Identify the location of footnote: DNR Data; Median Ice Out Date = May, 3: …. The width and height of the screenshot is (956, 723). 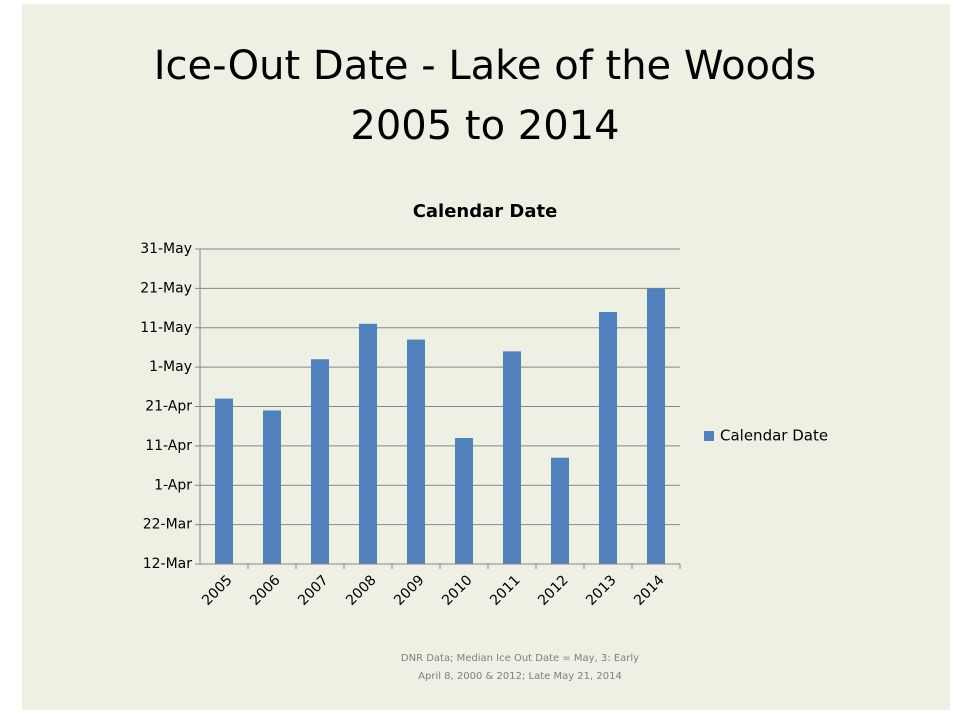
(520, 658).